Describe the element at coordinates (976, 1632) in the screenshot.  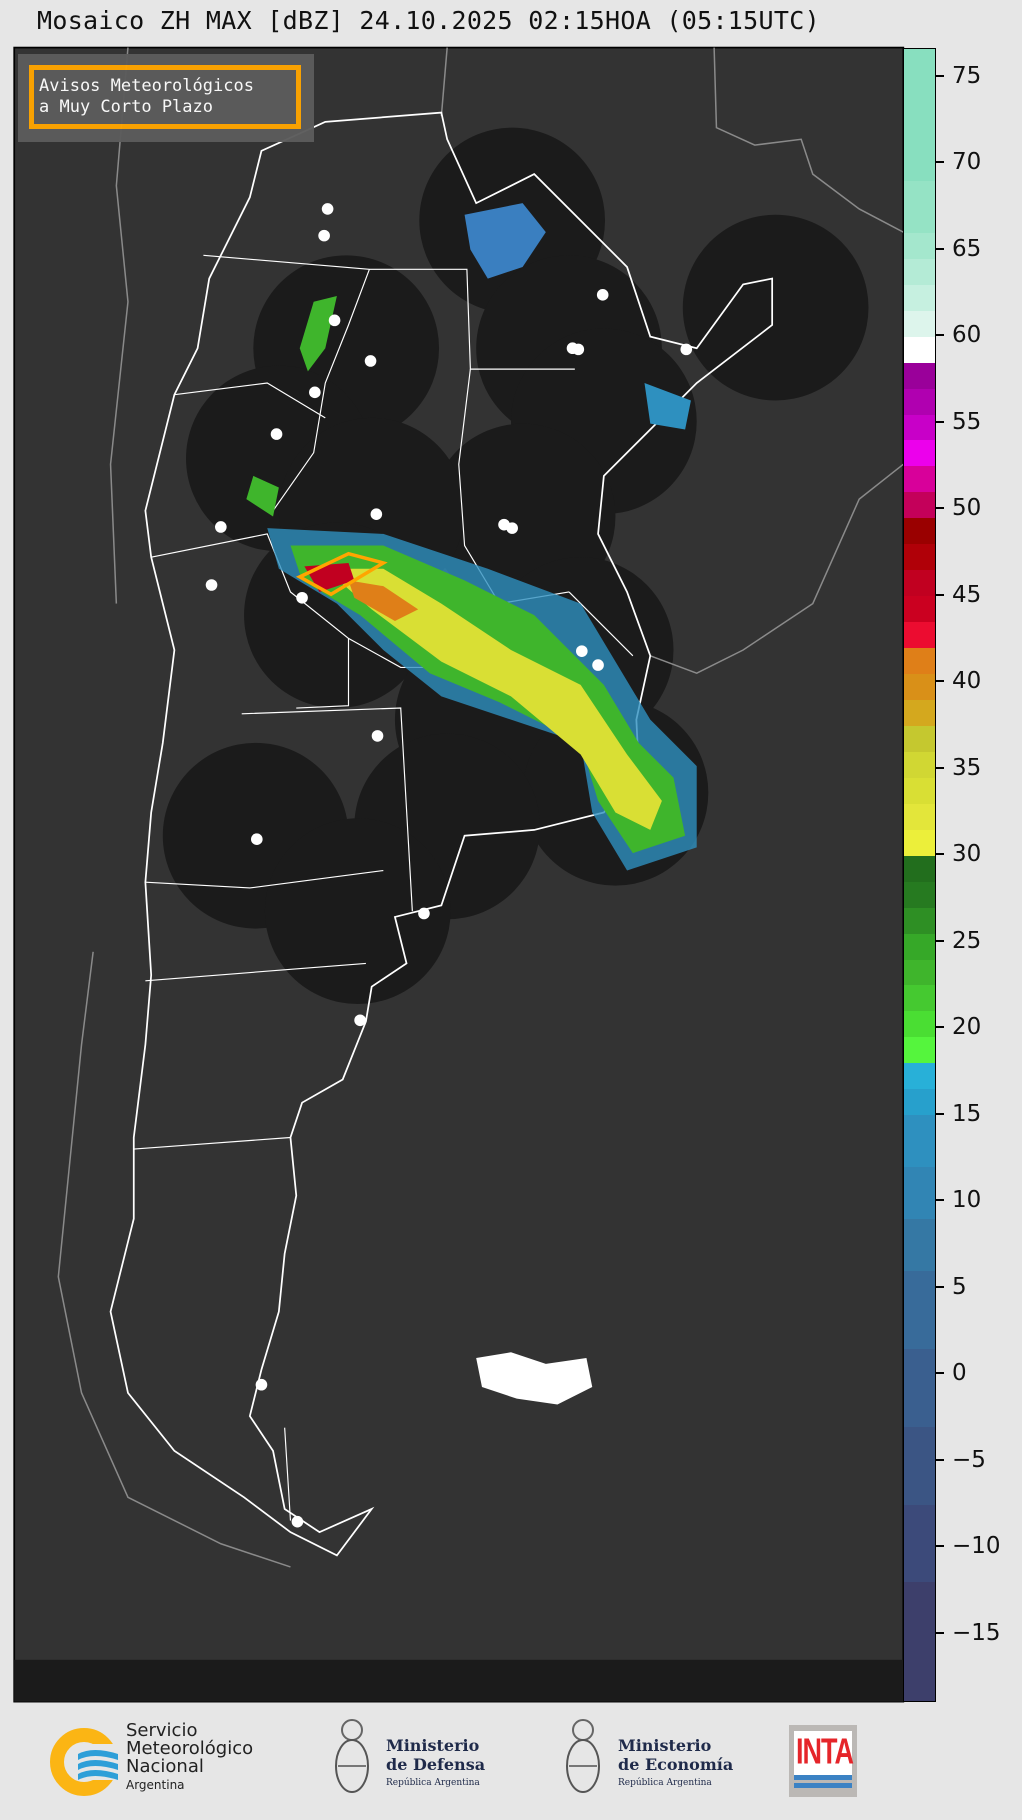
I see `colorbar-tick-label: −15` at that location.